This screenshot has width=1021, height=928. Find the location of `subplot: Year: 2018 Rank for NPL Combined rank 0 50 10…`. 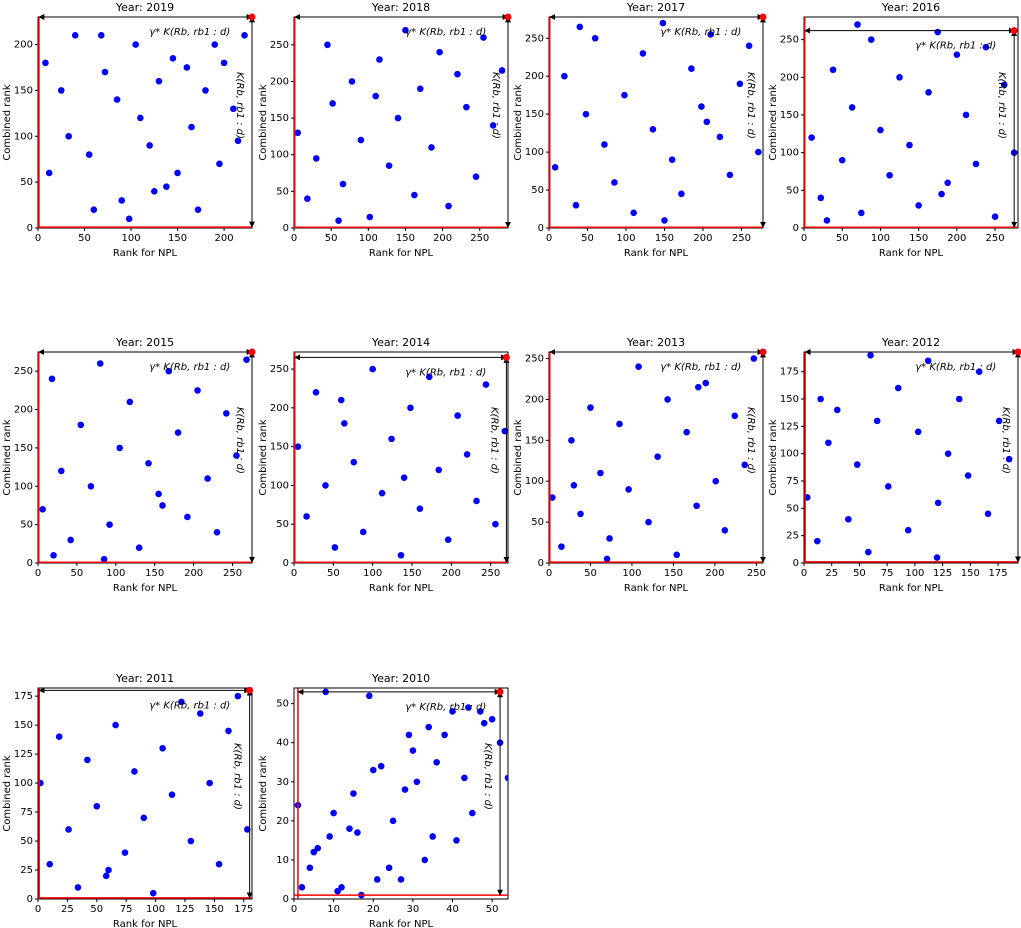

subplot: Year: 2018 Rank for NPL Combined rank 0 50 10… is located at coordinates (385, 130).